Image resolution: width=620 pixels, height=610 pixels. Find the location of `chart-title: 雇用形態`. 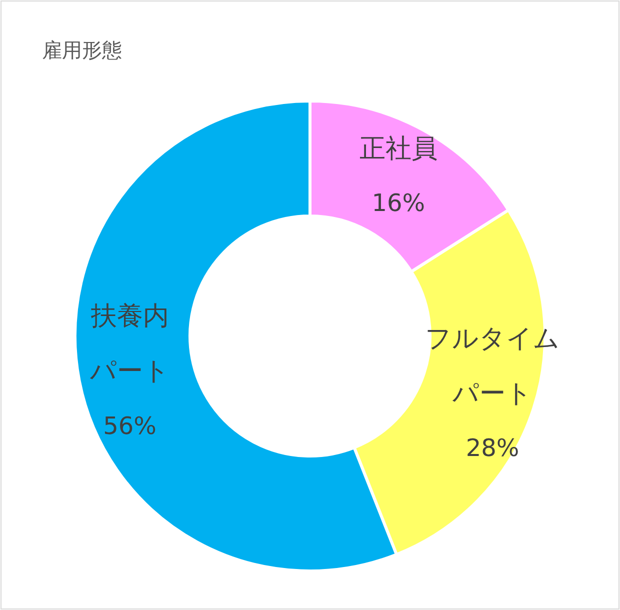

chart-title: 雇用形態 is located at coordinates (82, 50).